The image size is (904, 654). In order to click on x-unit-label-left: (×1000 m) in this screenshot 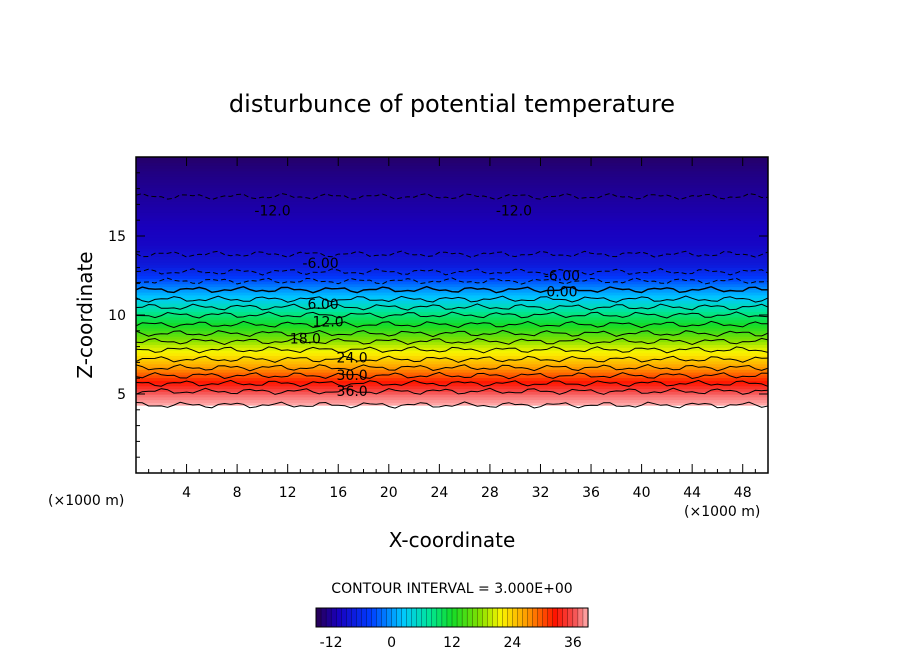, I will do `click(86, 501)`.